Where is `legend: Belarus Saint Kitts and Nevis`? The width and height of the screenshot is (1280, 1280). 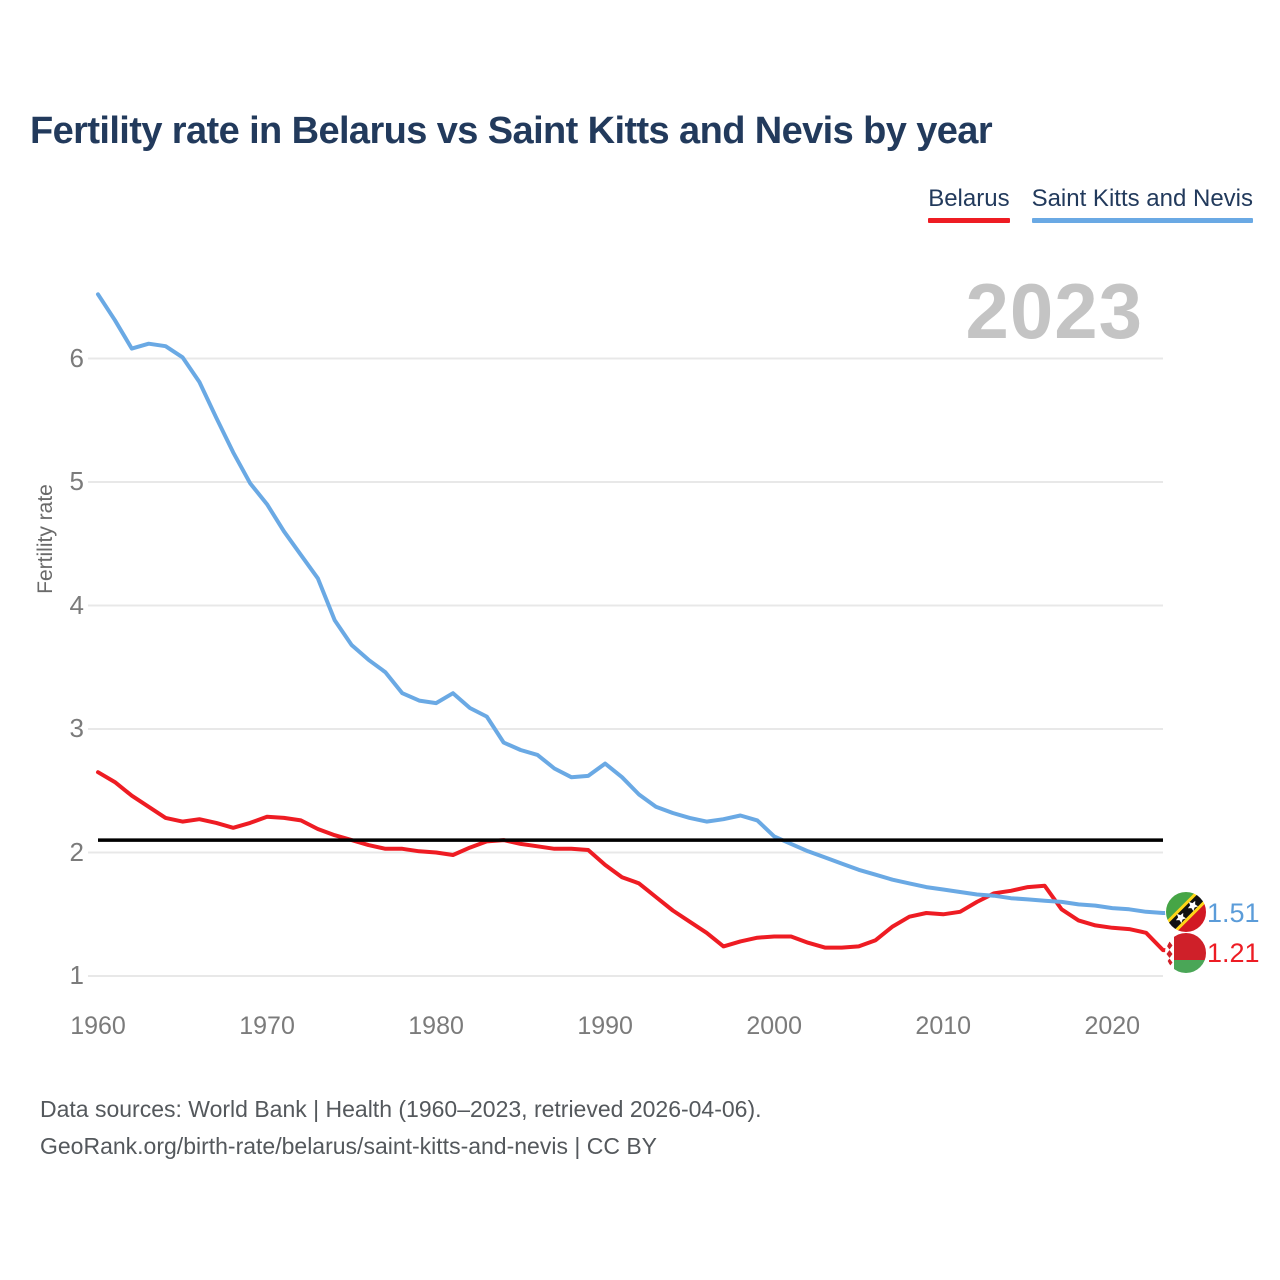 legend: Belarus Saint Kitts and Nevis is located at coordinates (1090, 204).